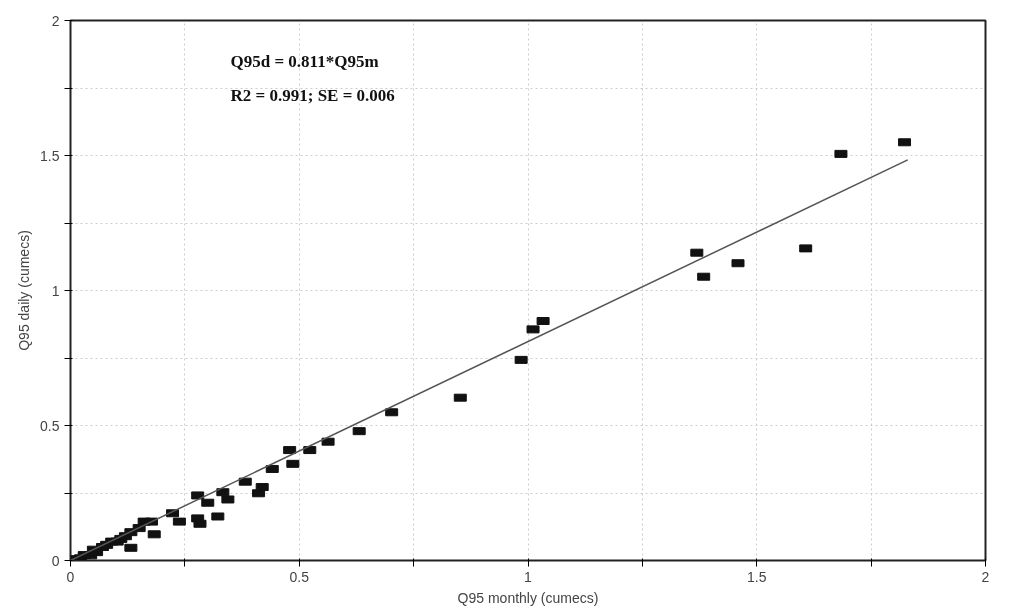 This screenshot has height=616, width=1013. What do you see at coordinates (528, 576) in the screenshot?
I see `x-tick-label: 1` at bounding box center [528, 576].